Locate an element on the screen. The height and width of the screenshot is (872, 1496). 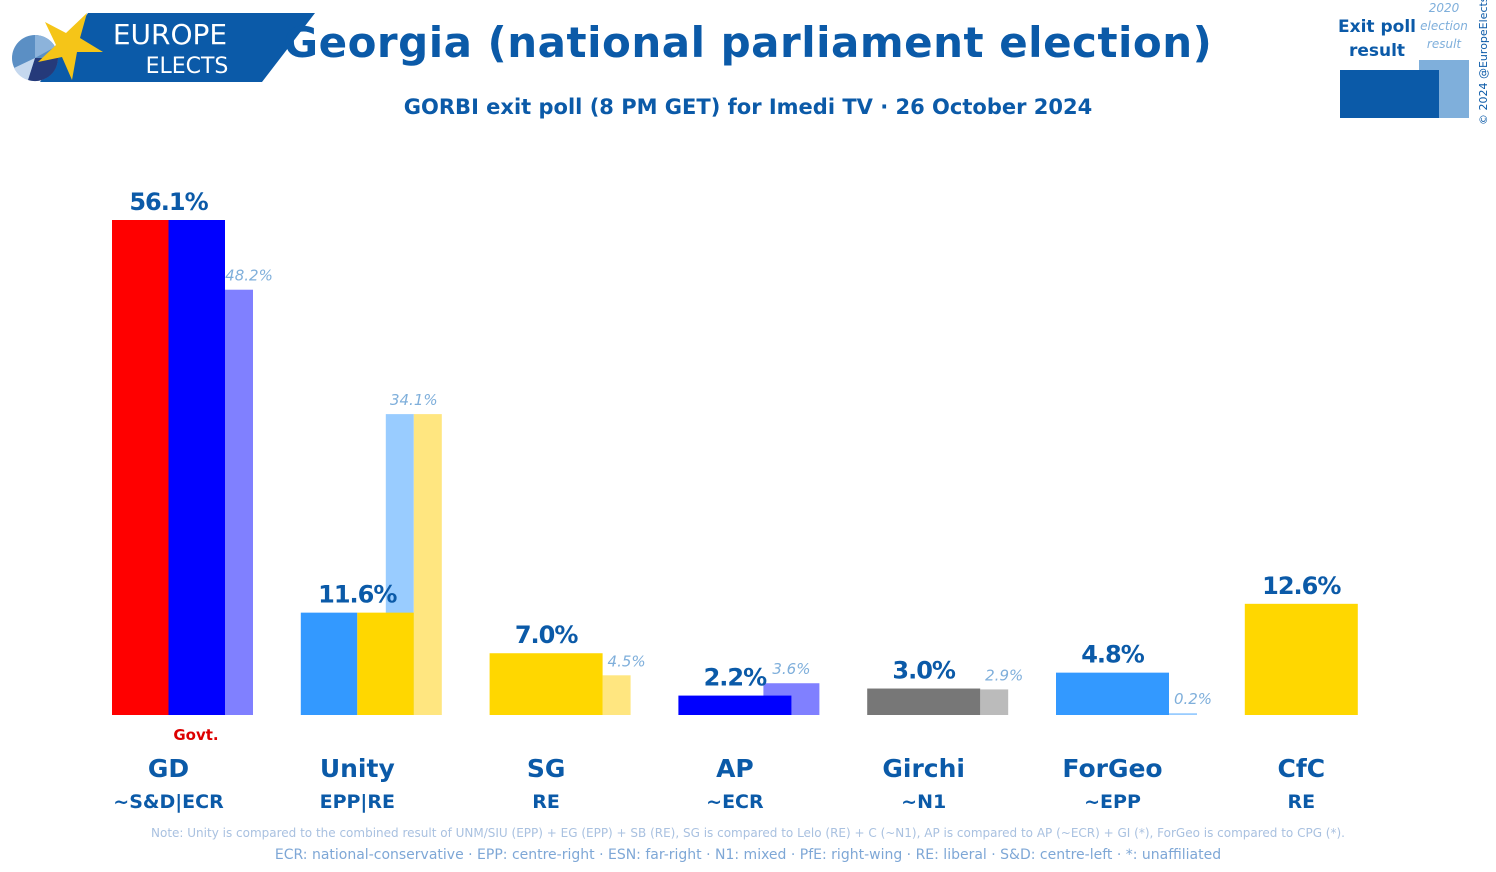
previous-bar-gd is located at coordinates (239, 502).